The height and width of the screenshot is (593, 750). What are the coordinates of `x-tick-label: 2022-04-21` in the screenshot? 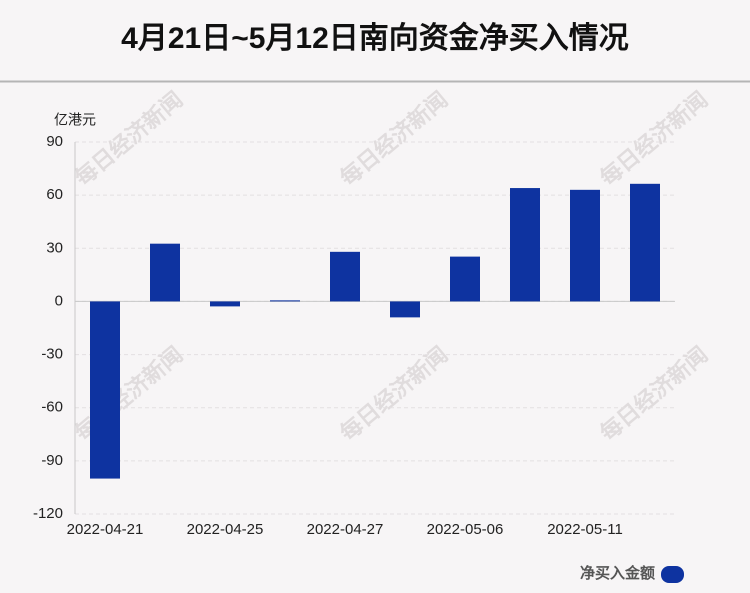 It's located at (105, 529).